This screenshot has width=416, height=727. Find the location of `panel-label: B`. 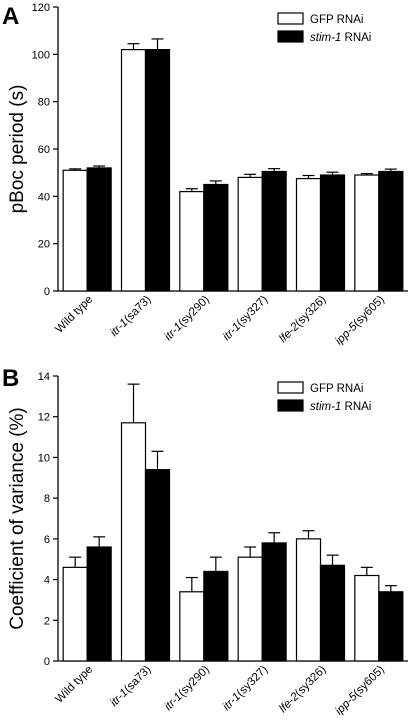

panel-label: B is located at coordinates (10, 378).